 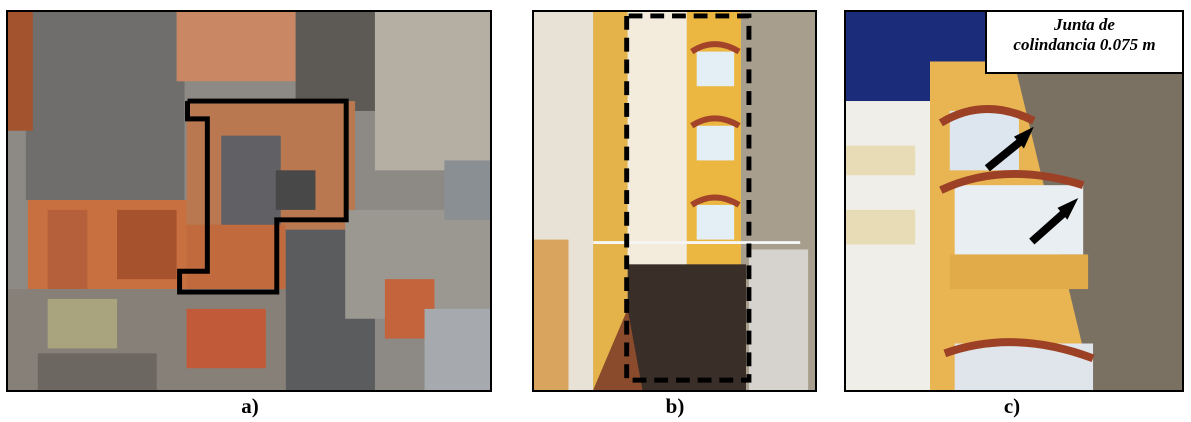 I want to click on callout-line-2: colindancia 0.075 m, so click(x=1084, y=44).